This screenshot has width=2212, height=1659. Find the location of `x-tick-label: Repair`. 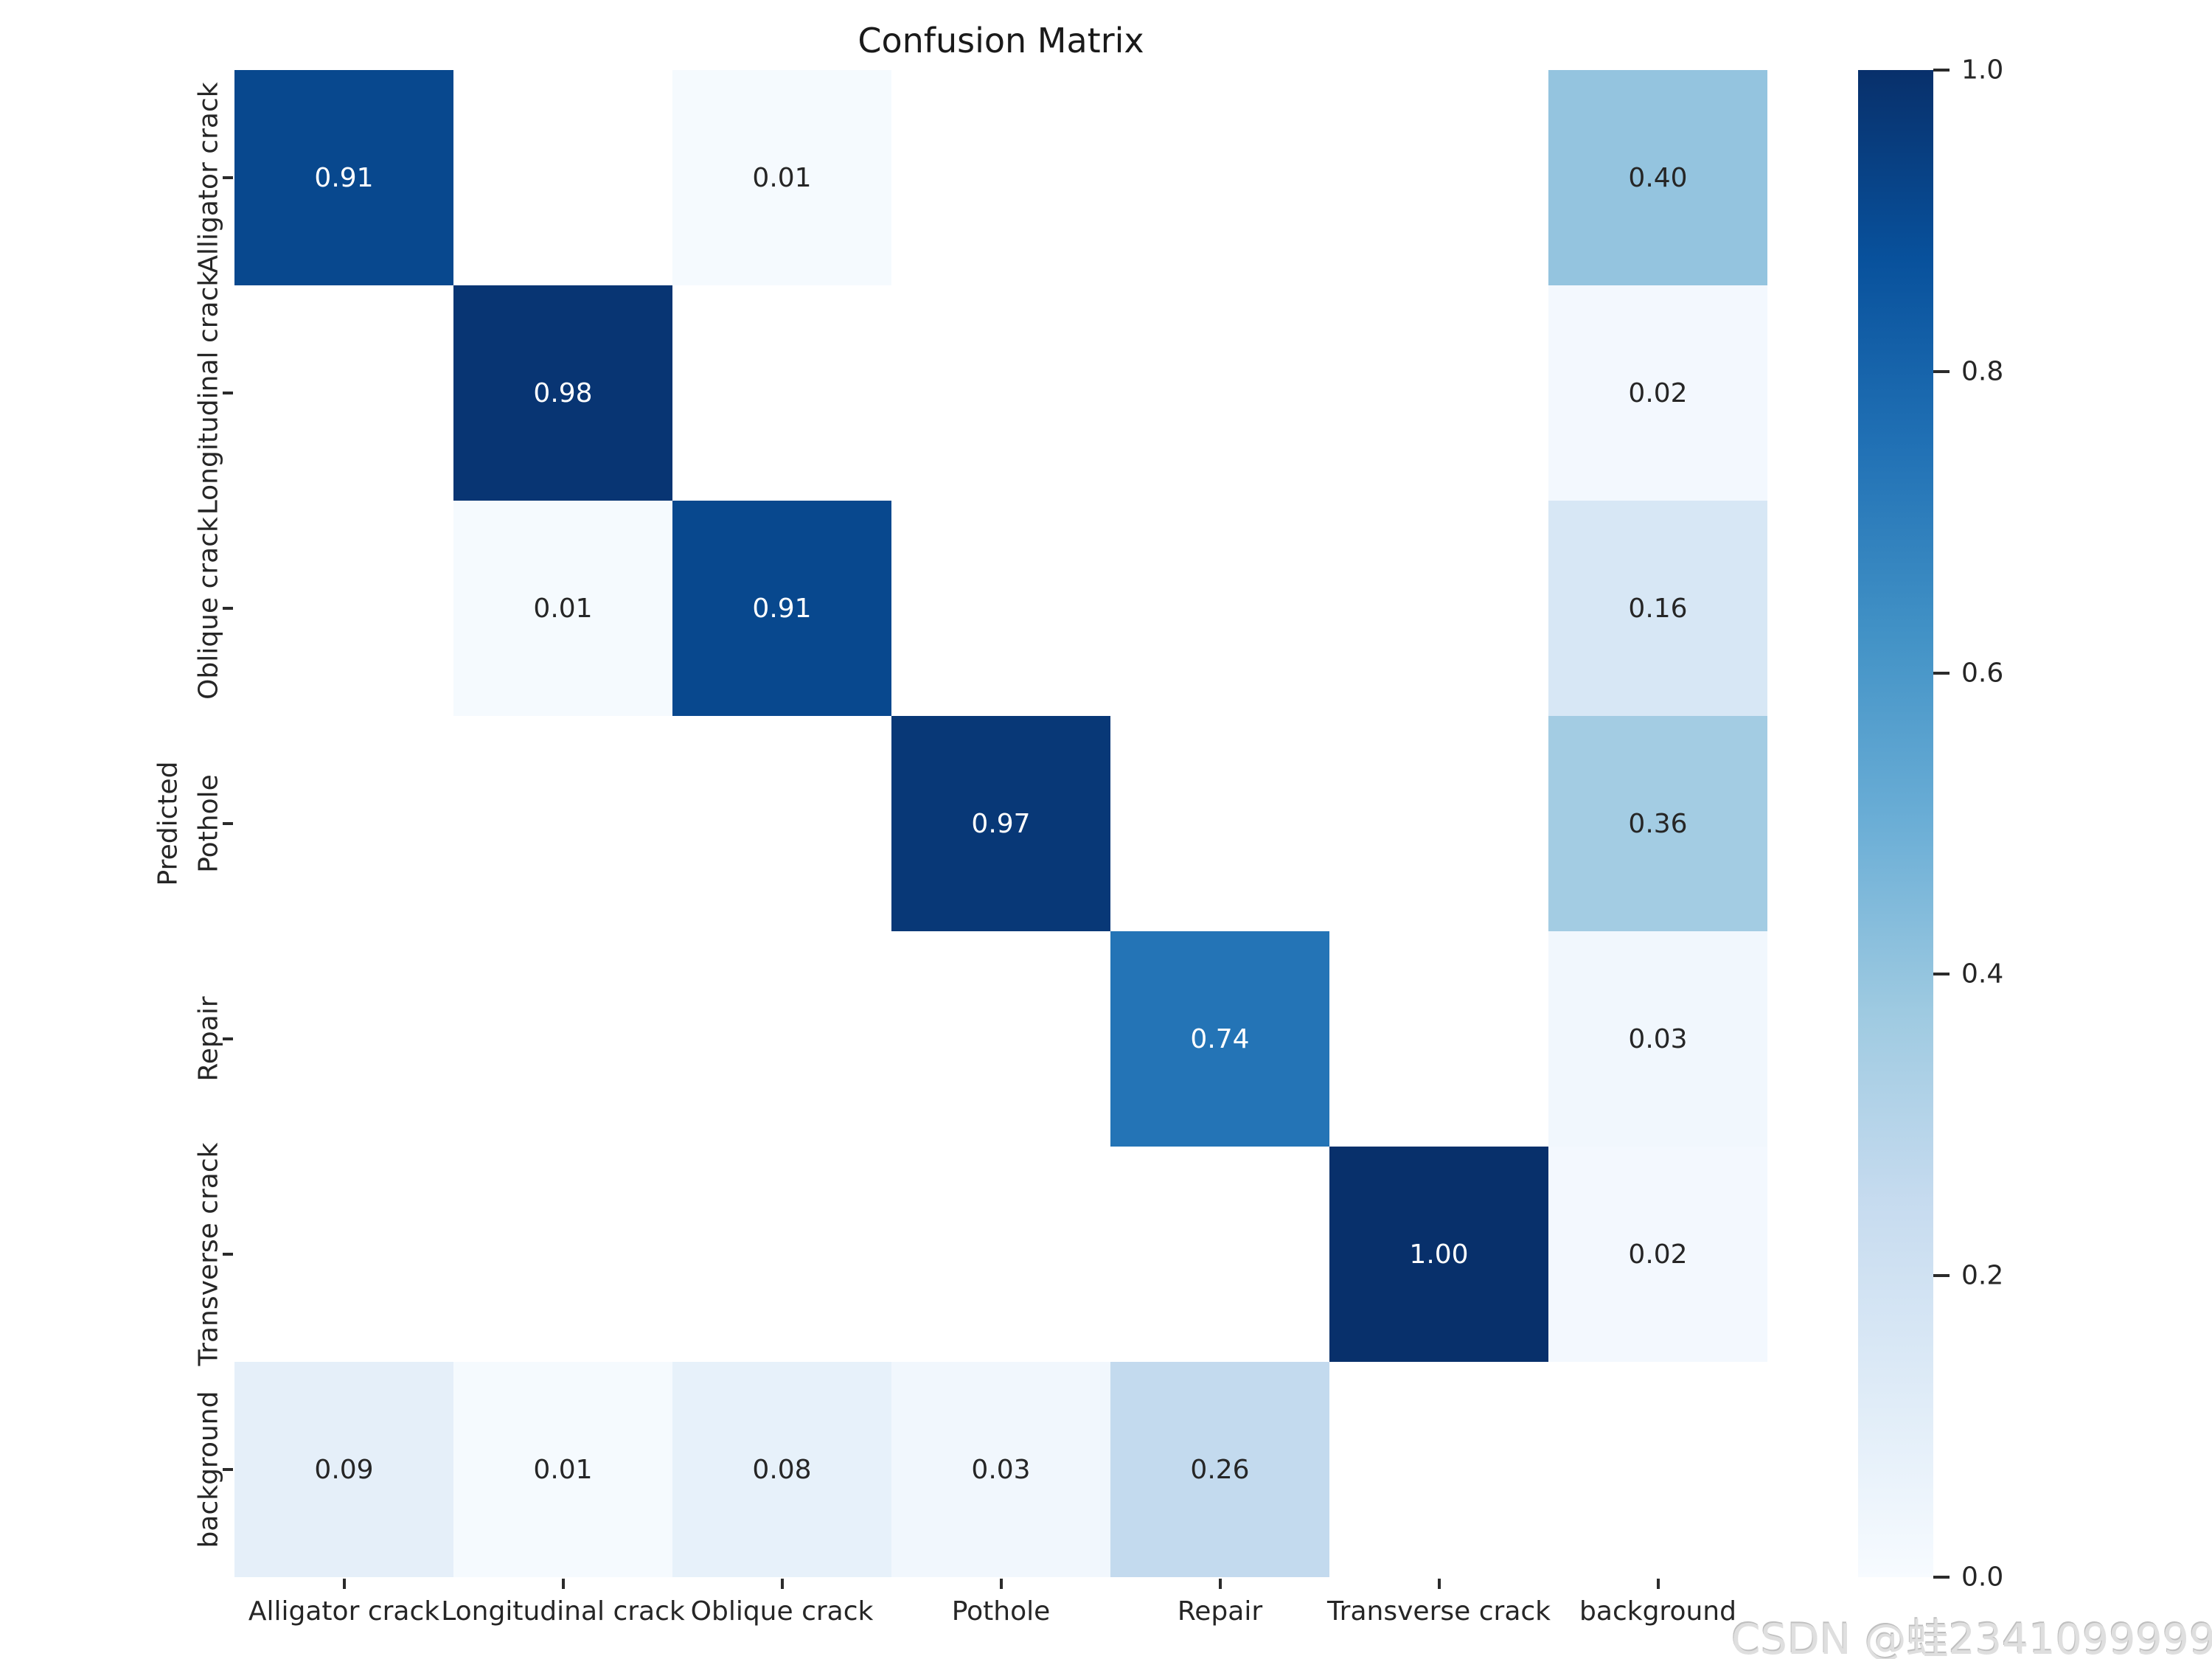

x-tick-label: Repair is located at coordinates (1220, 1611).